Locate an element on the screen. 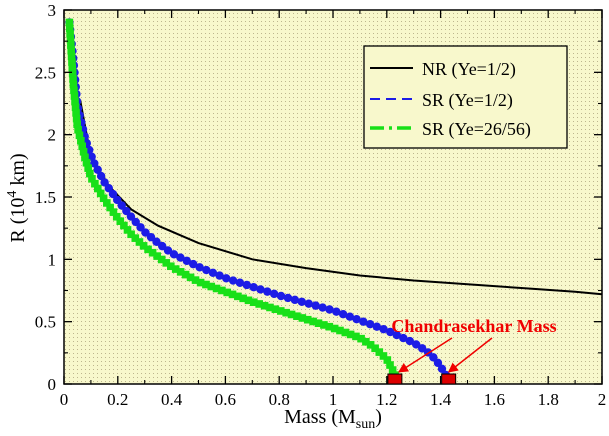 This screenshot has height=436, width=609. x-tick-label: 0.8 is located at coordinates (279, 399).